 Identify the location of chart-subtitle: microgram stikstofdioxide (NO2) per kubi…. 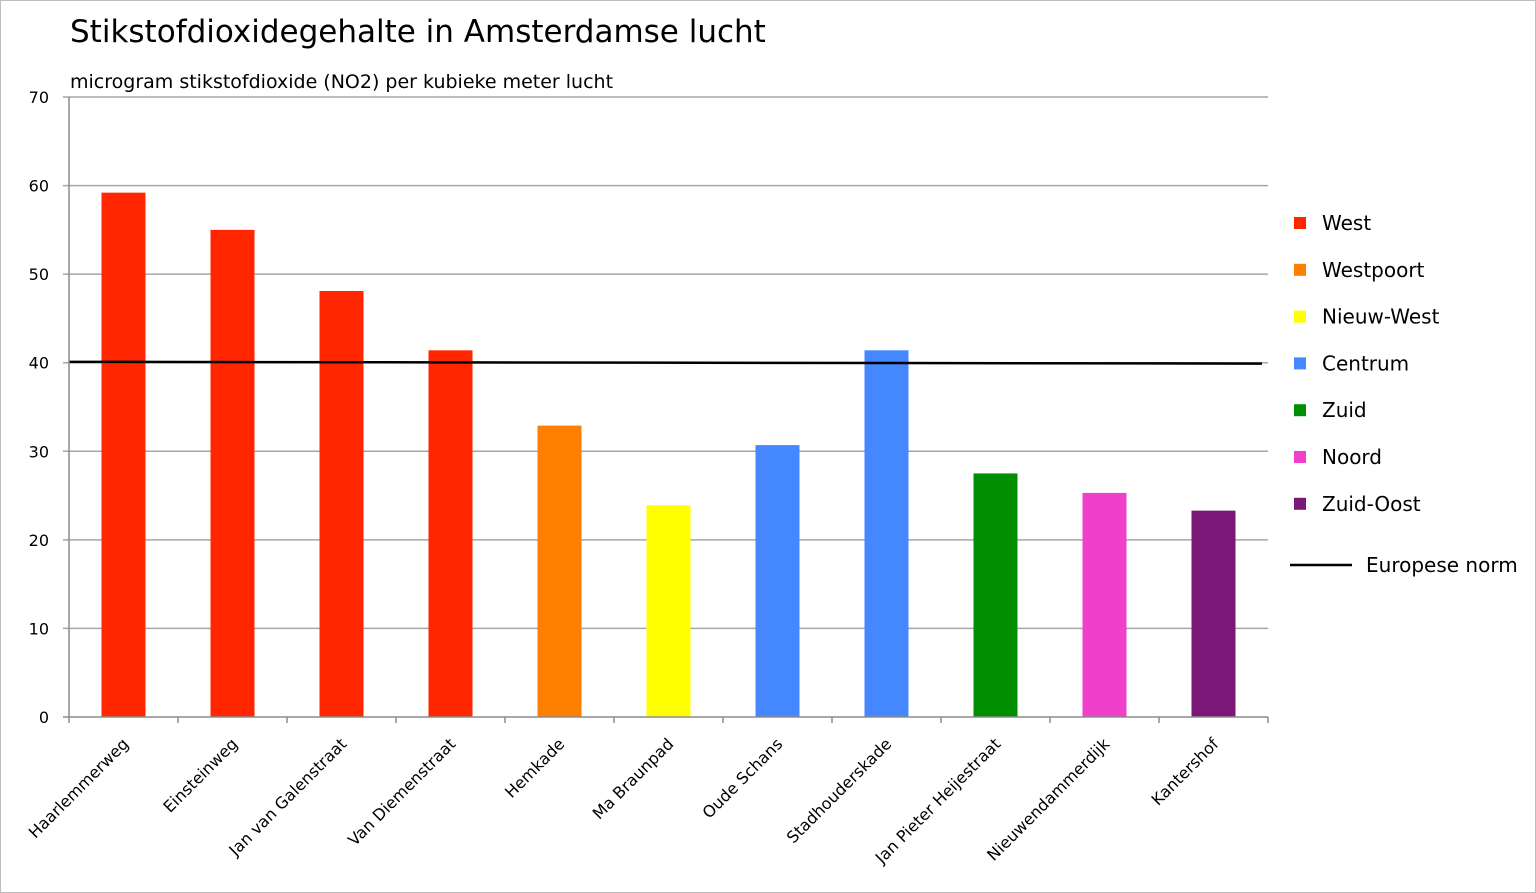
(341, 82).